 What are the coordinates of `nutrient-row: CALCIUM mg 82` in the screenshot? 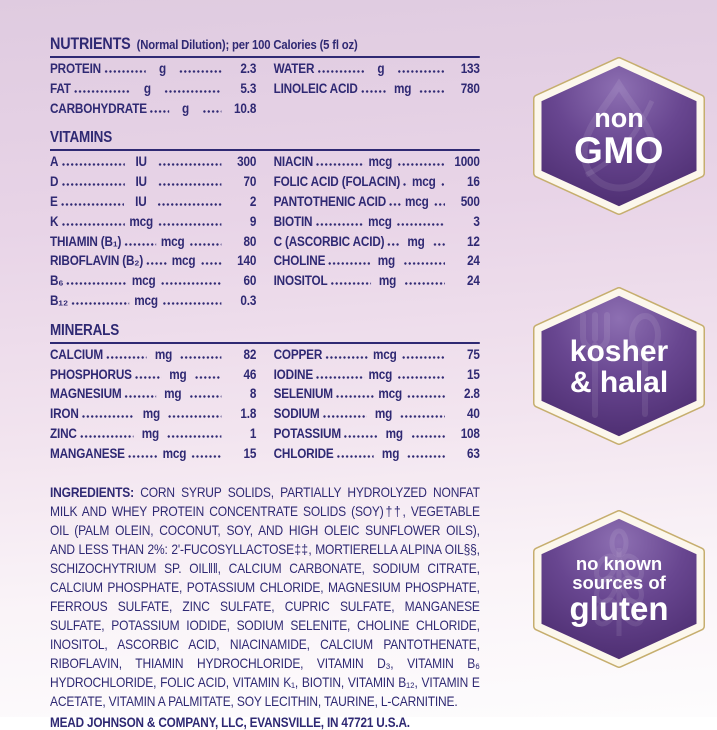 It's located at (153, 357).